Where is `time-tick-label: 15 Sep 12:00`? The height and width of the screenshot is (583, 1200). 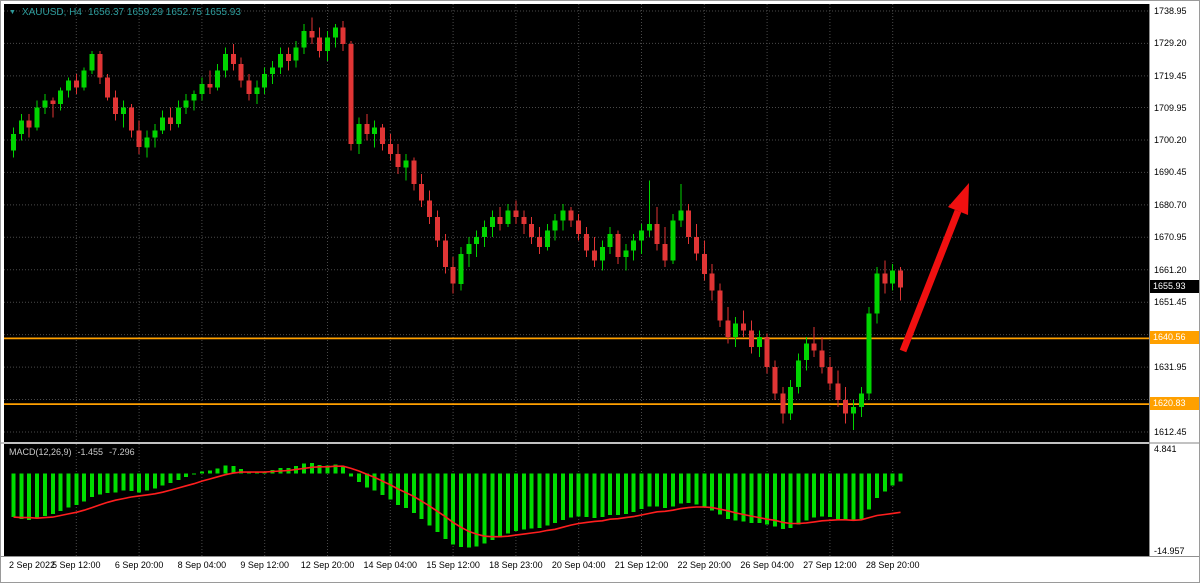 time-tick-label: 15 Sep 12:00 is located at coordinates (453, 565).